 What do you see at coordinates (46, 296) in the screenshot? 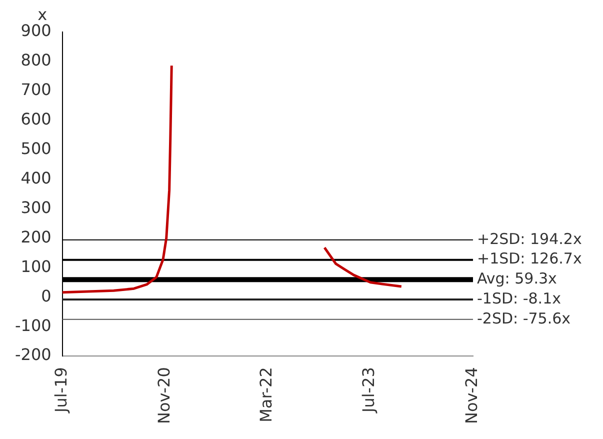
I see `y-tick-label: 0` at bounding box center [46, 296].